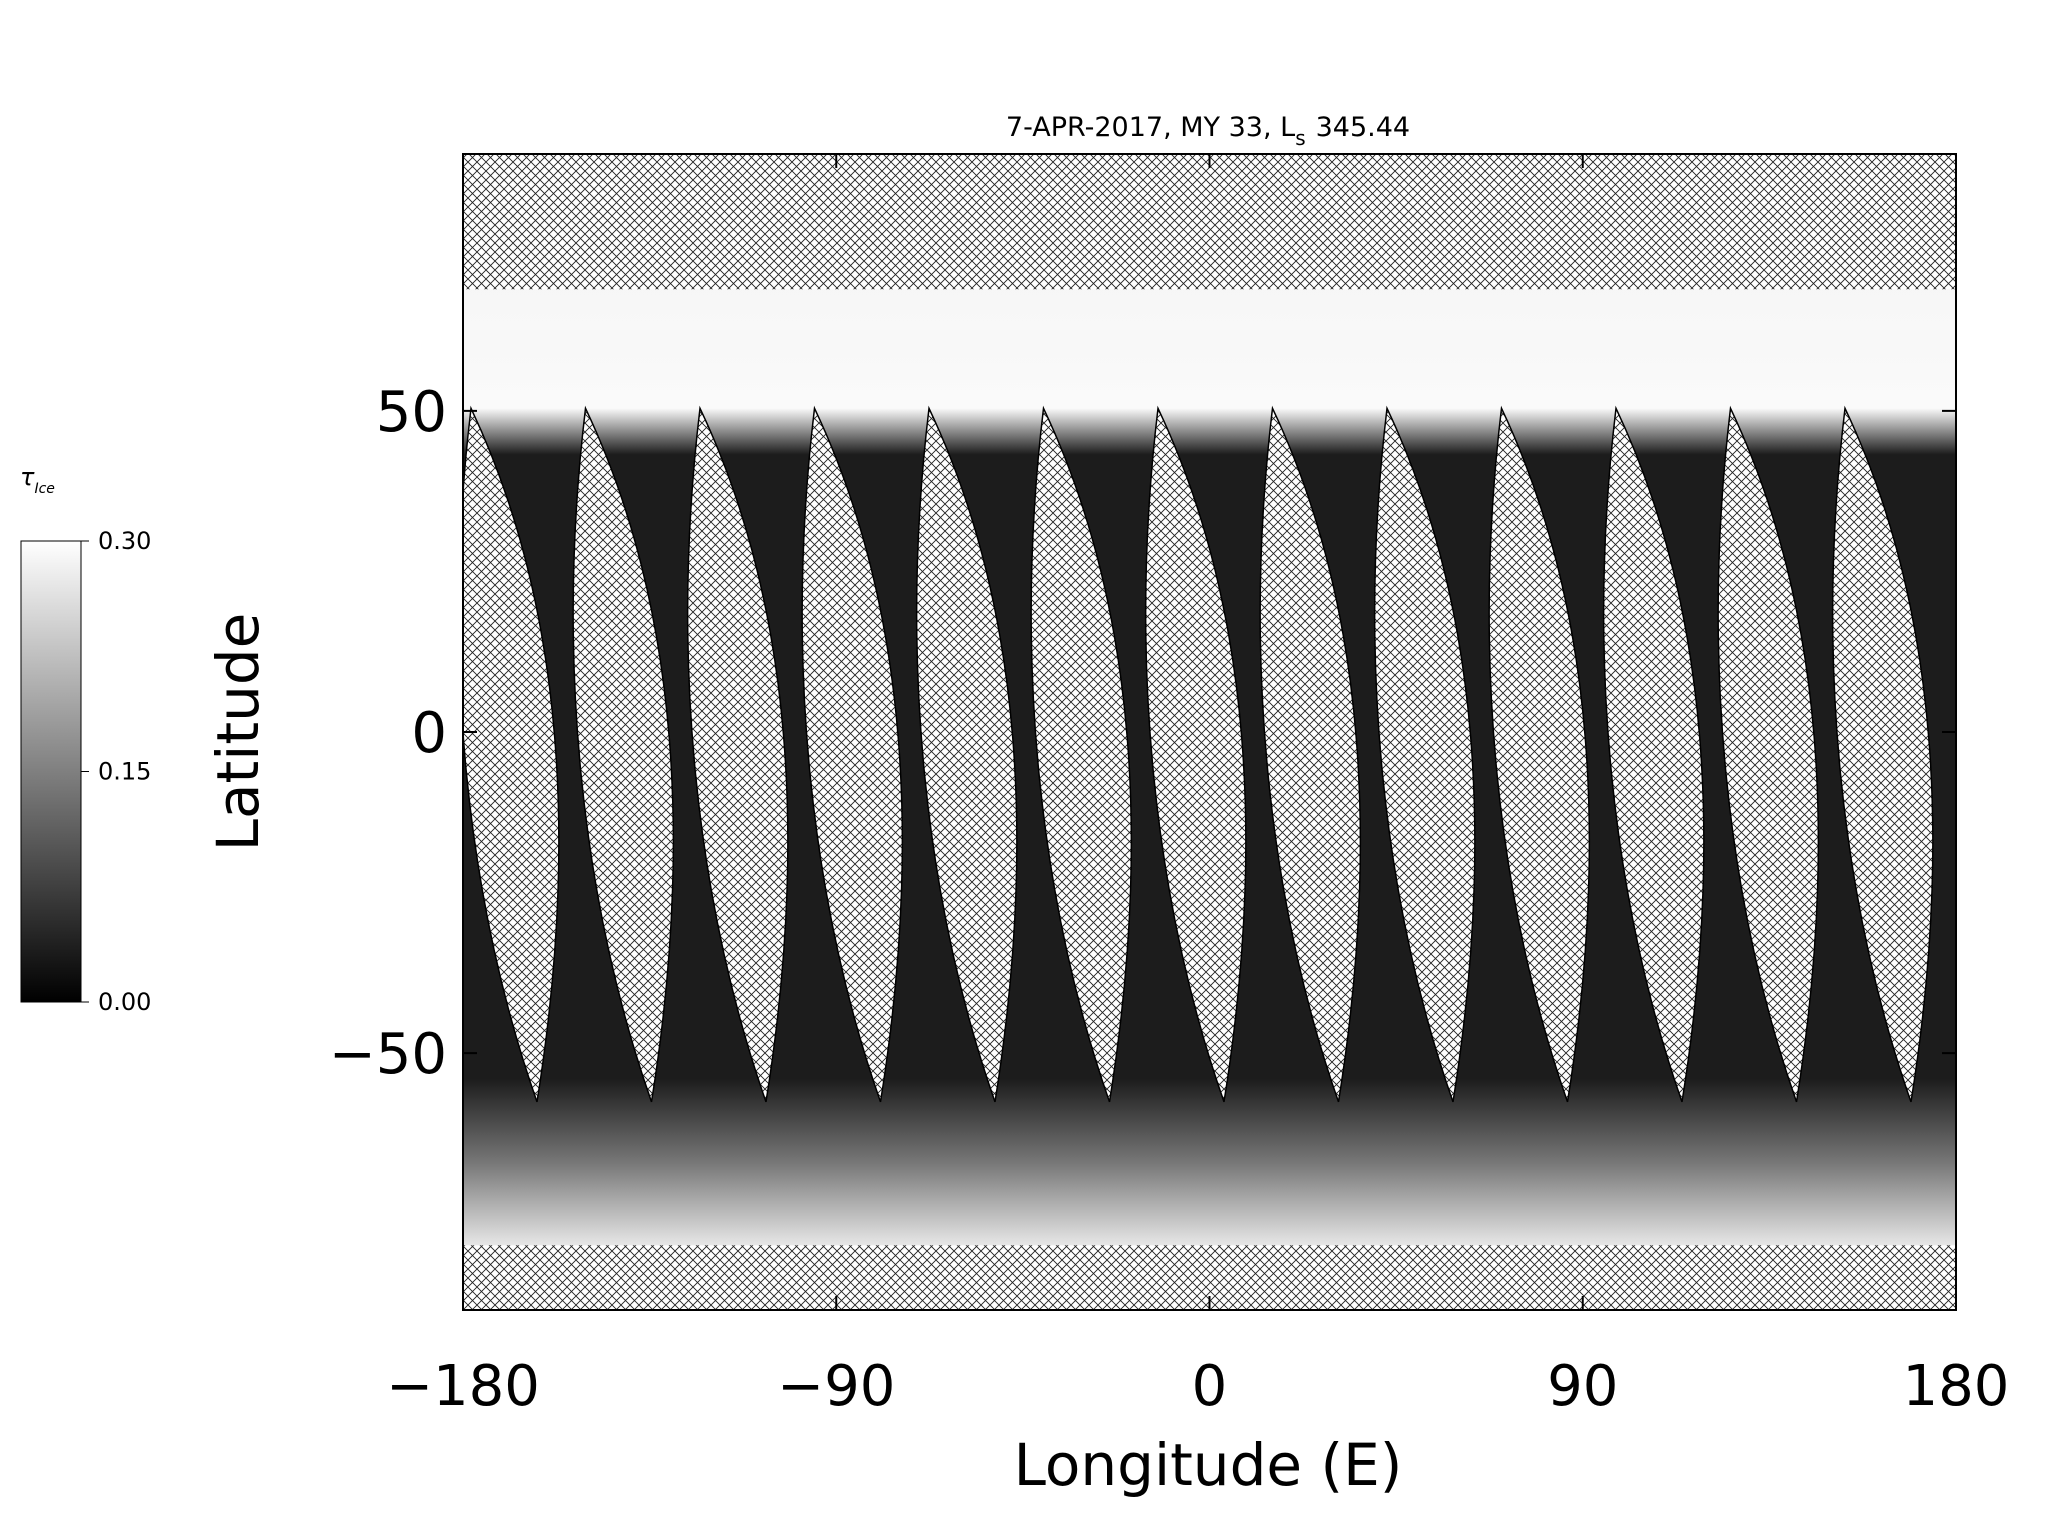 This screenshot has height=1536, width=2048. What do you see at coordinates (44, 489) in the screenshot?
I see `colorbar-subscript: Ice` at bounding box center [44, 489].